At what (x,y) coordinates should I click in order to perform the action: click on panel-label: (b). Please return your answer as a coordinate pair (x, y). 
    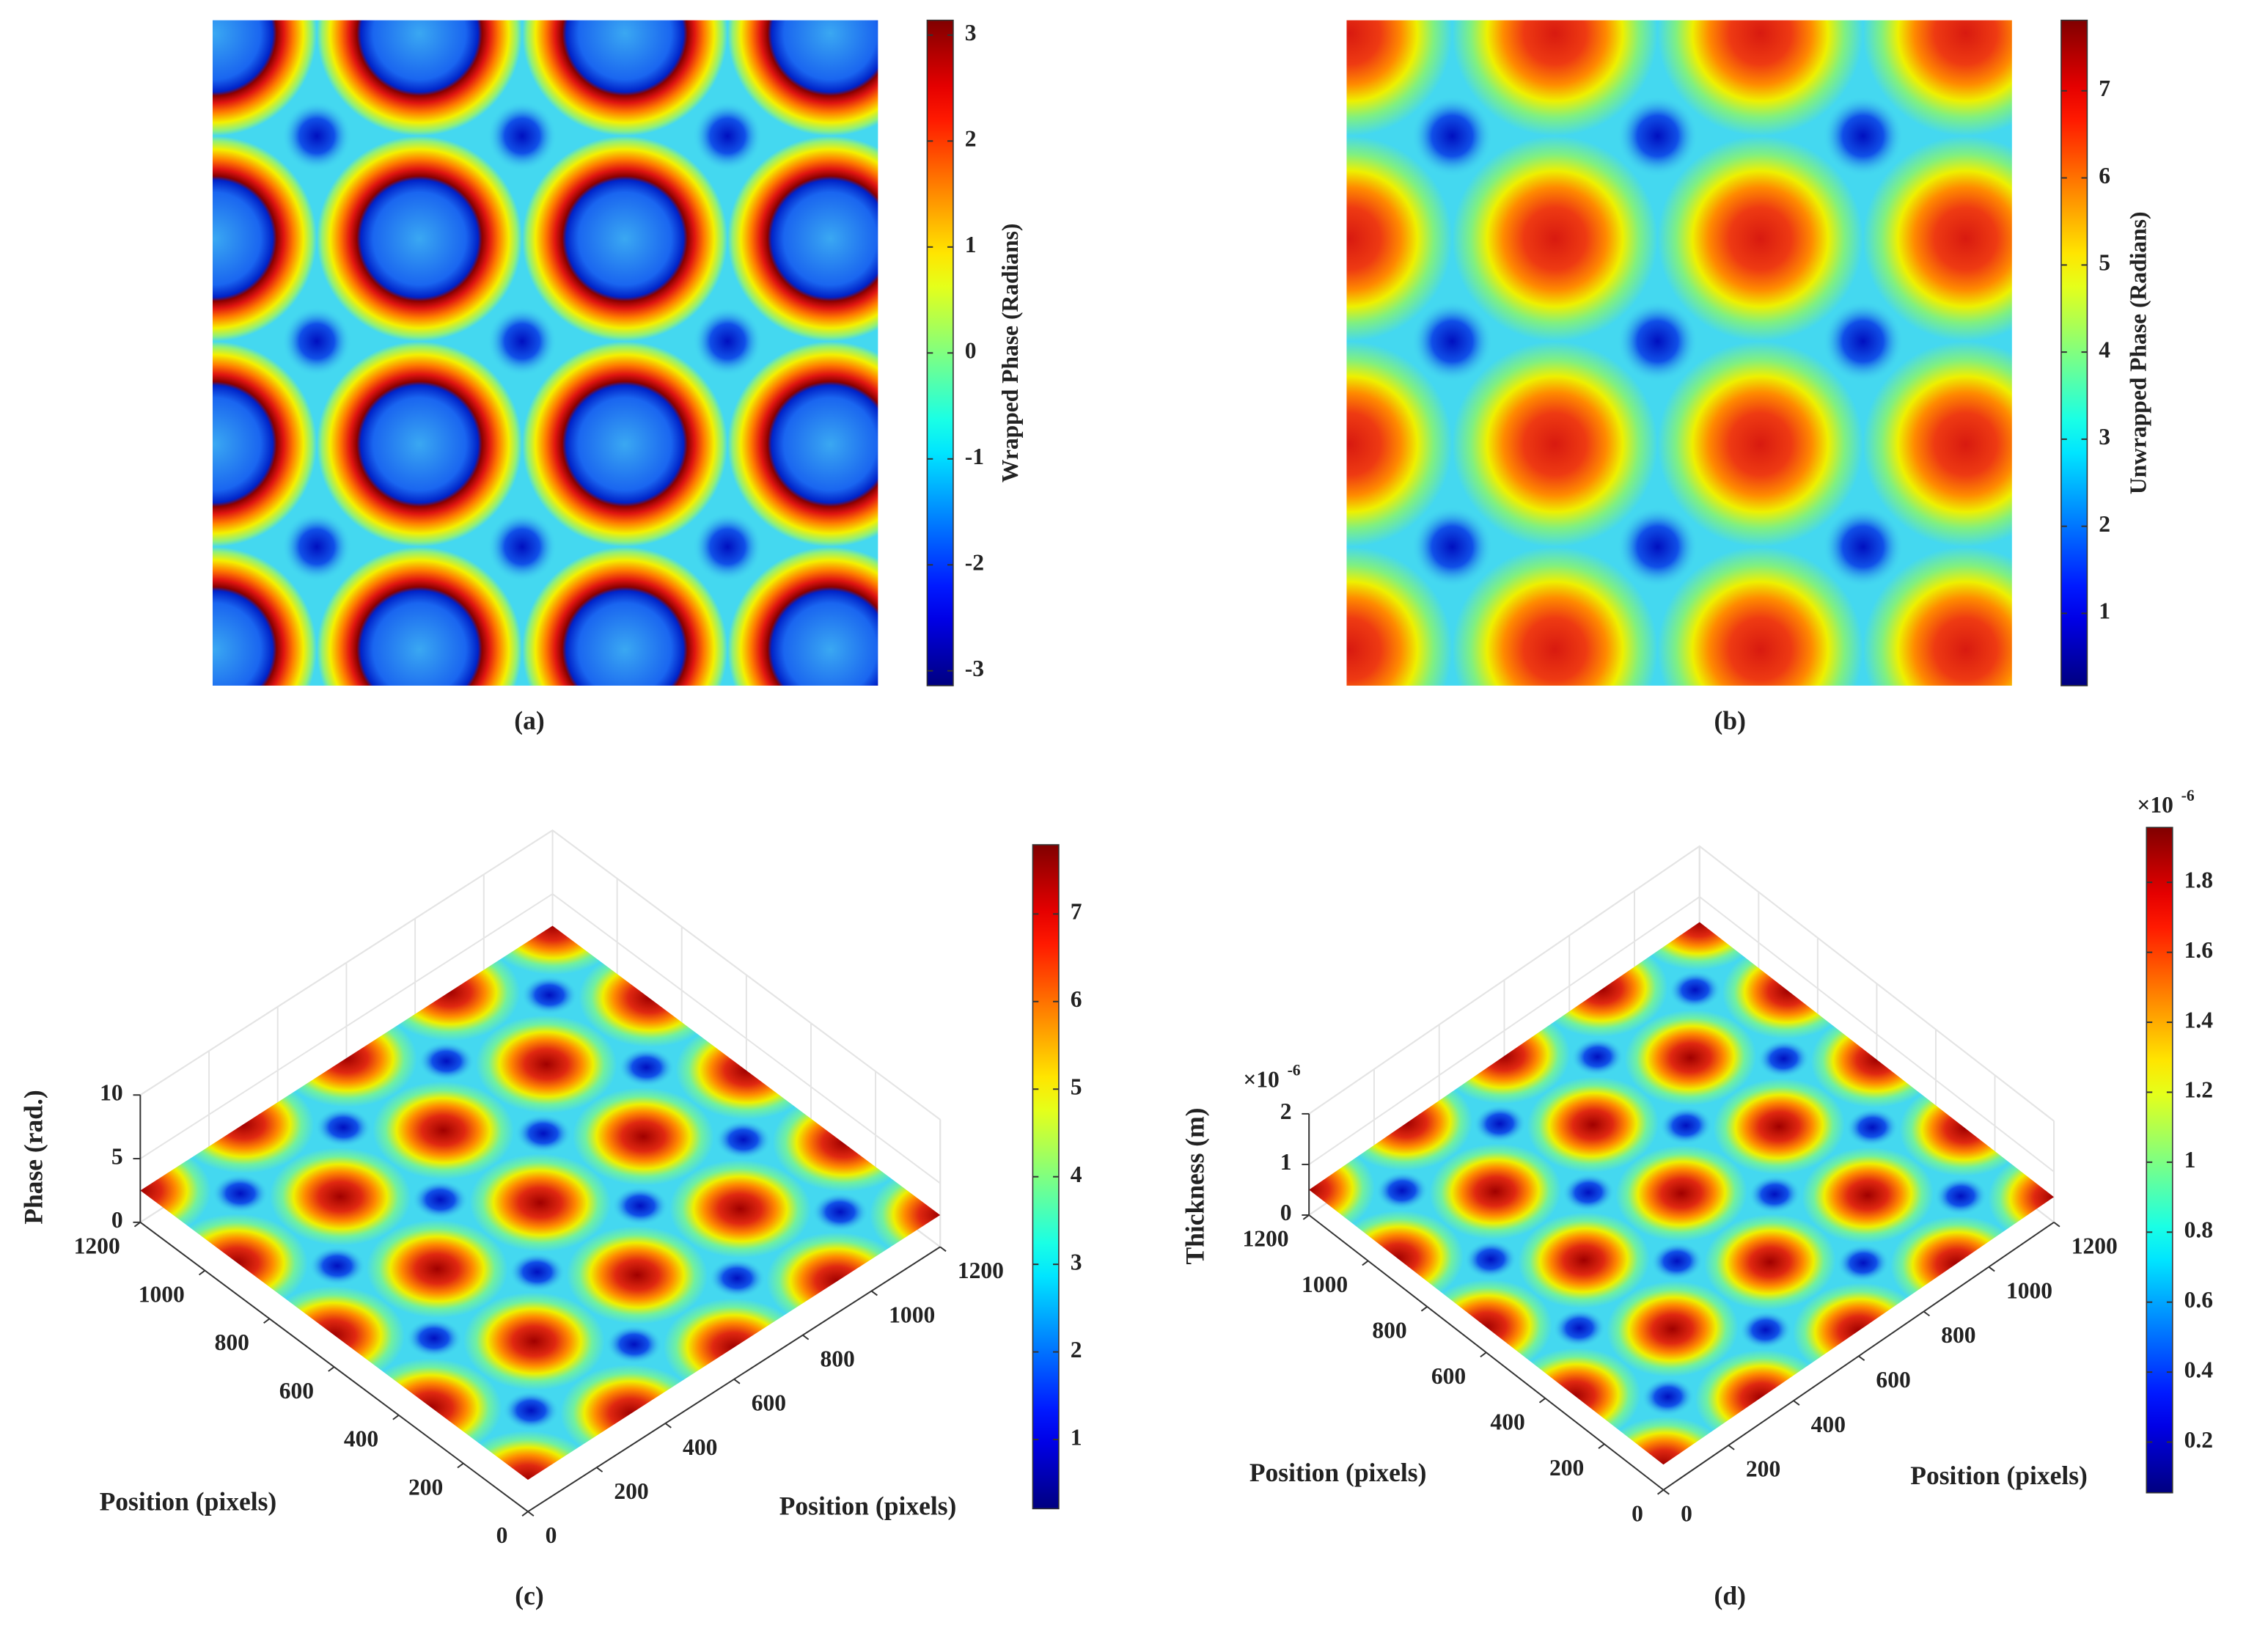
    Looking at the image, I should click on (1730, 720).